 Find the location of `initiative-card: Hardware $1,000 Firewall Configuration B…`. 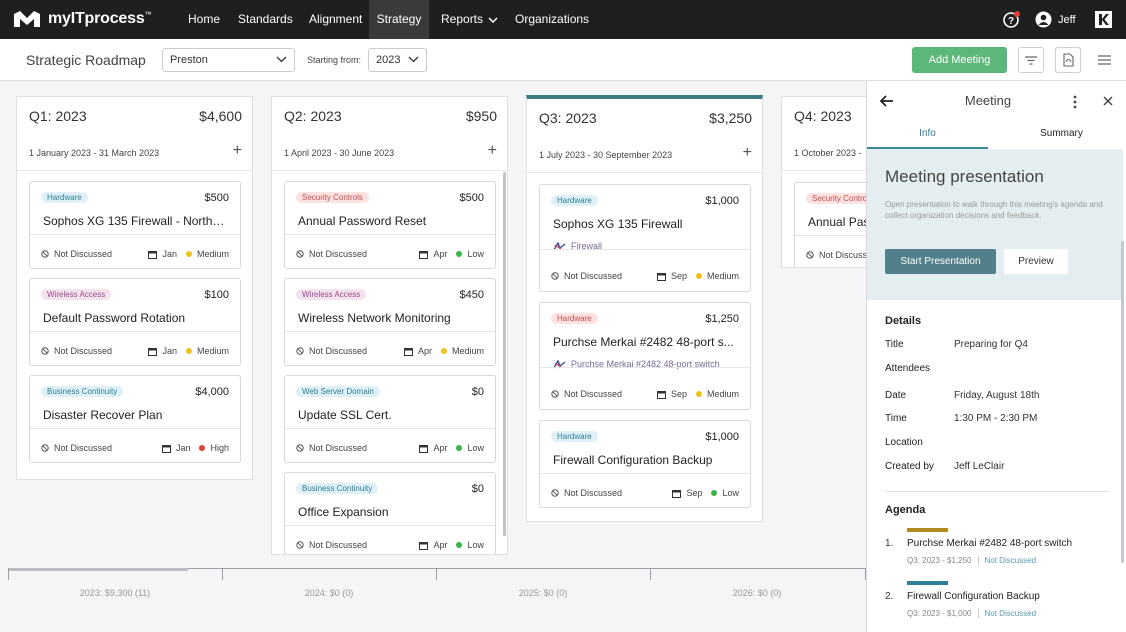

initiative-card: Hardware $1,000 Firewall Configuration B… is located at coordinates (645, 464).